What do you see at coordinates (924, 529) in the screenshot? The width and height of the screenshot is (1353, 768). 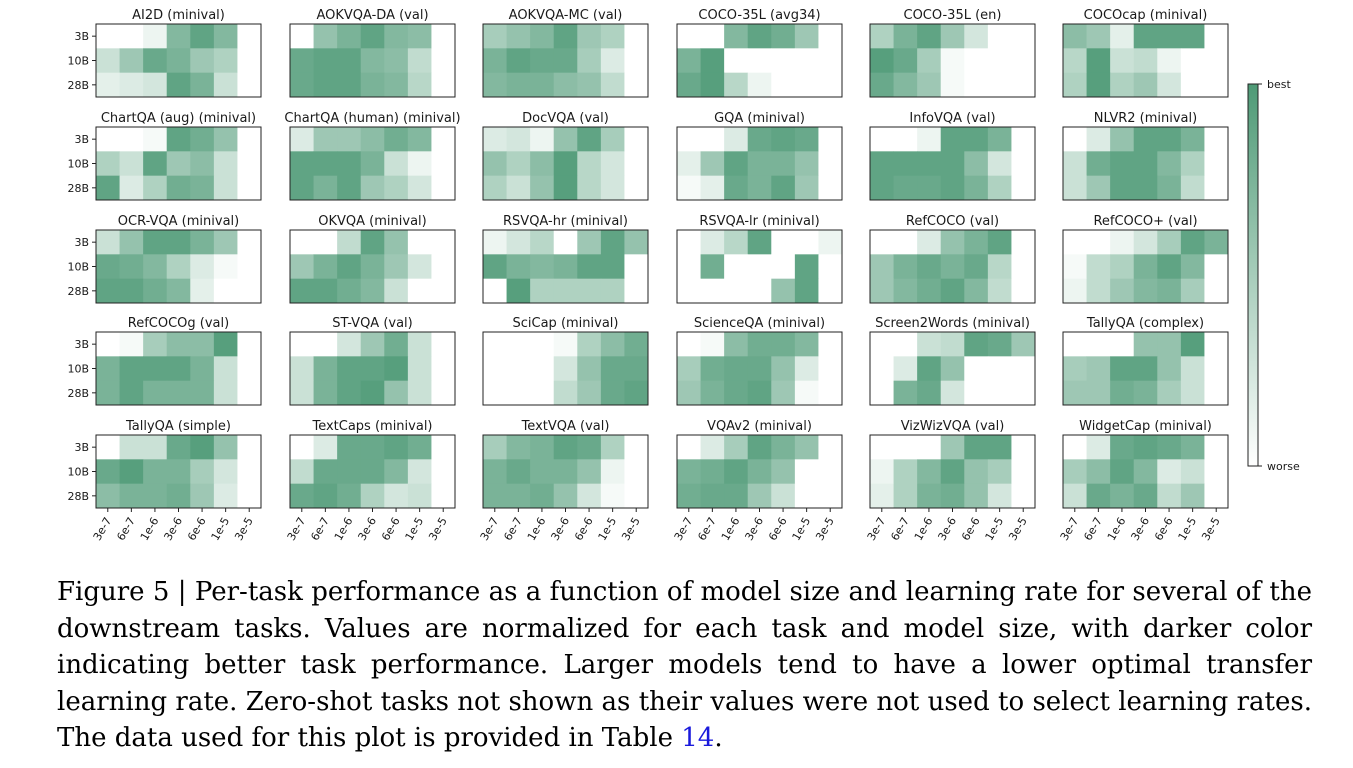 I see `column-label: 1e-6` at bounding box center [924, 529].